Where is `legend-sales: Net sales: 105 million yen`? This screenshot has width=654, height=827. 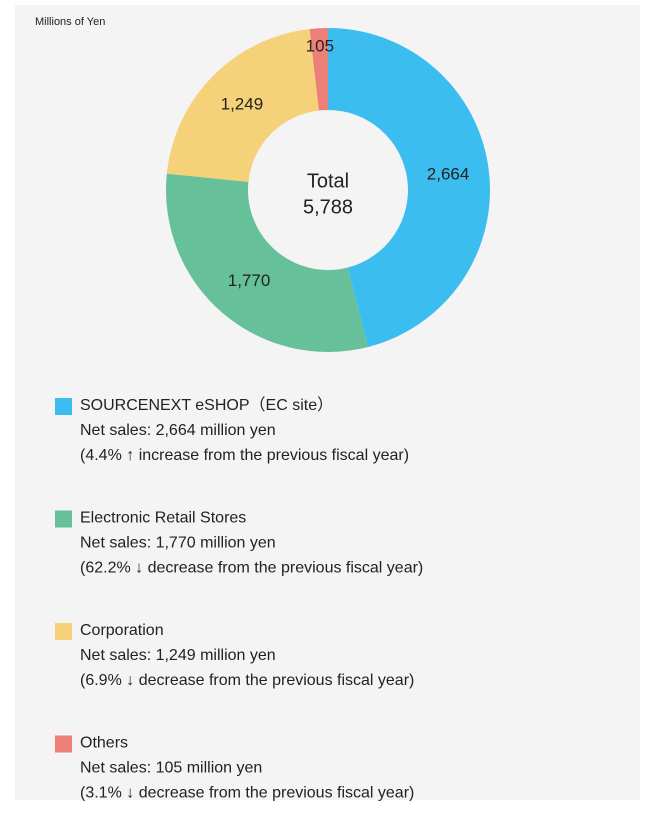
legend-sales: Net sales: 105 million yen is located at coordinates (171, 768).